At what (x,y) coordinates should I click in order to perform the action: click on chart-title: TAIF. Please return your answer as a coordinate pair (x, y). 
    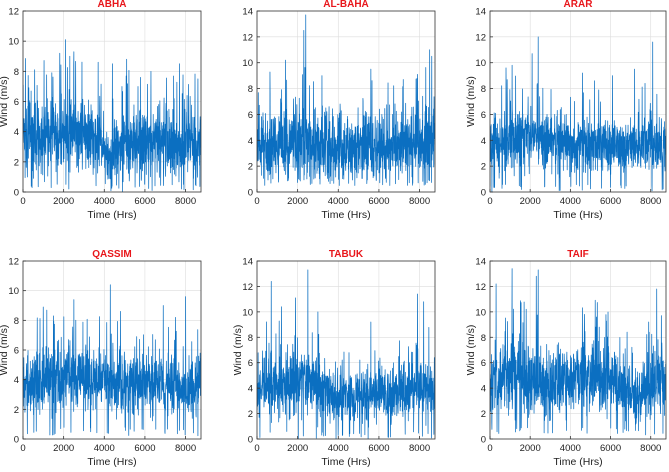
    Looking at the image, I should click on (577, 254).